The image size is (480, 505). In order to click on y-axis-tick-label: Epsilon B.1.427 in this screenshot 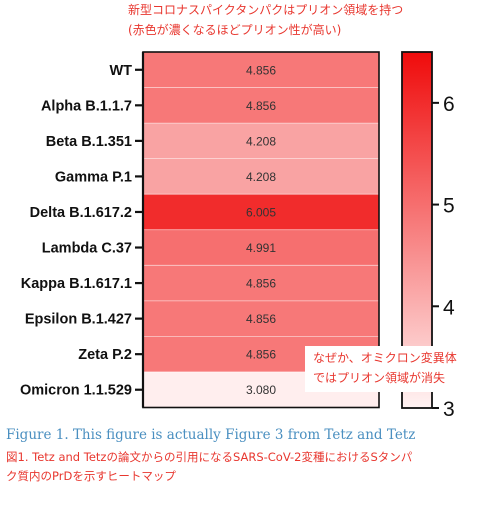, I will do `click(78, 320)`.